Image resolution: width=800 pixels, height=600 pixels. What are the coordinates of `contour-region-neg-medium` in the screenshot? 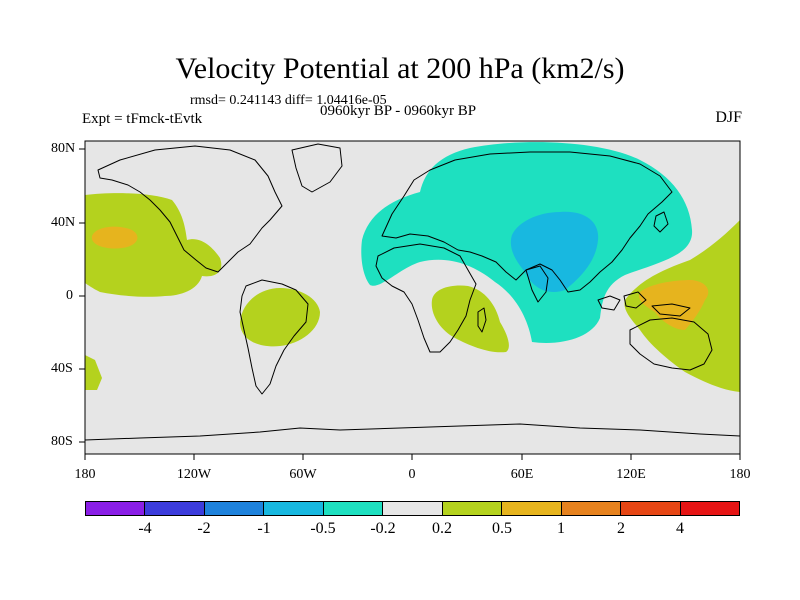 It's located at (554, 251).